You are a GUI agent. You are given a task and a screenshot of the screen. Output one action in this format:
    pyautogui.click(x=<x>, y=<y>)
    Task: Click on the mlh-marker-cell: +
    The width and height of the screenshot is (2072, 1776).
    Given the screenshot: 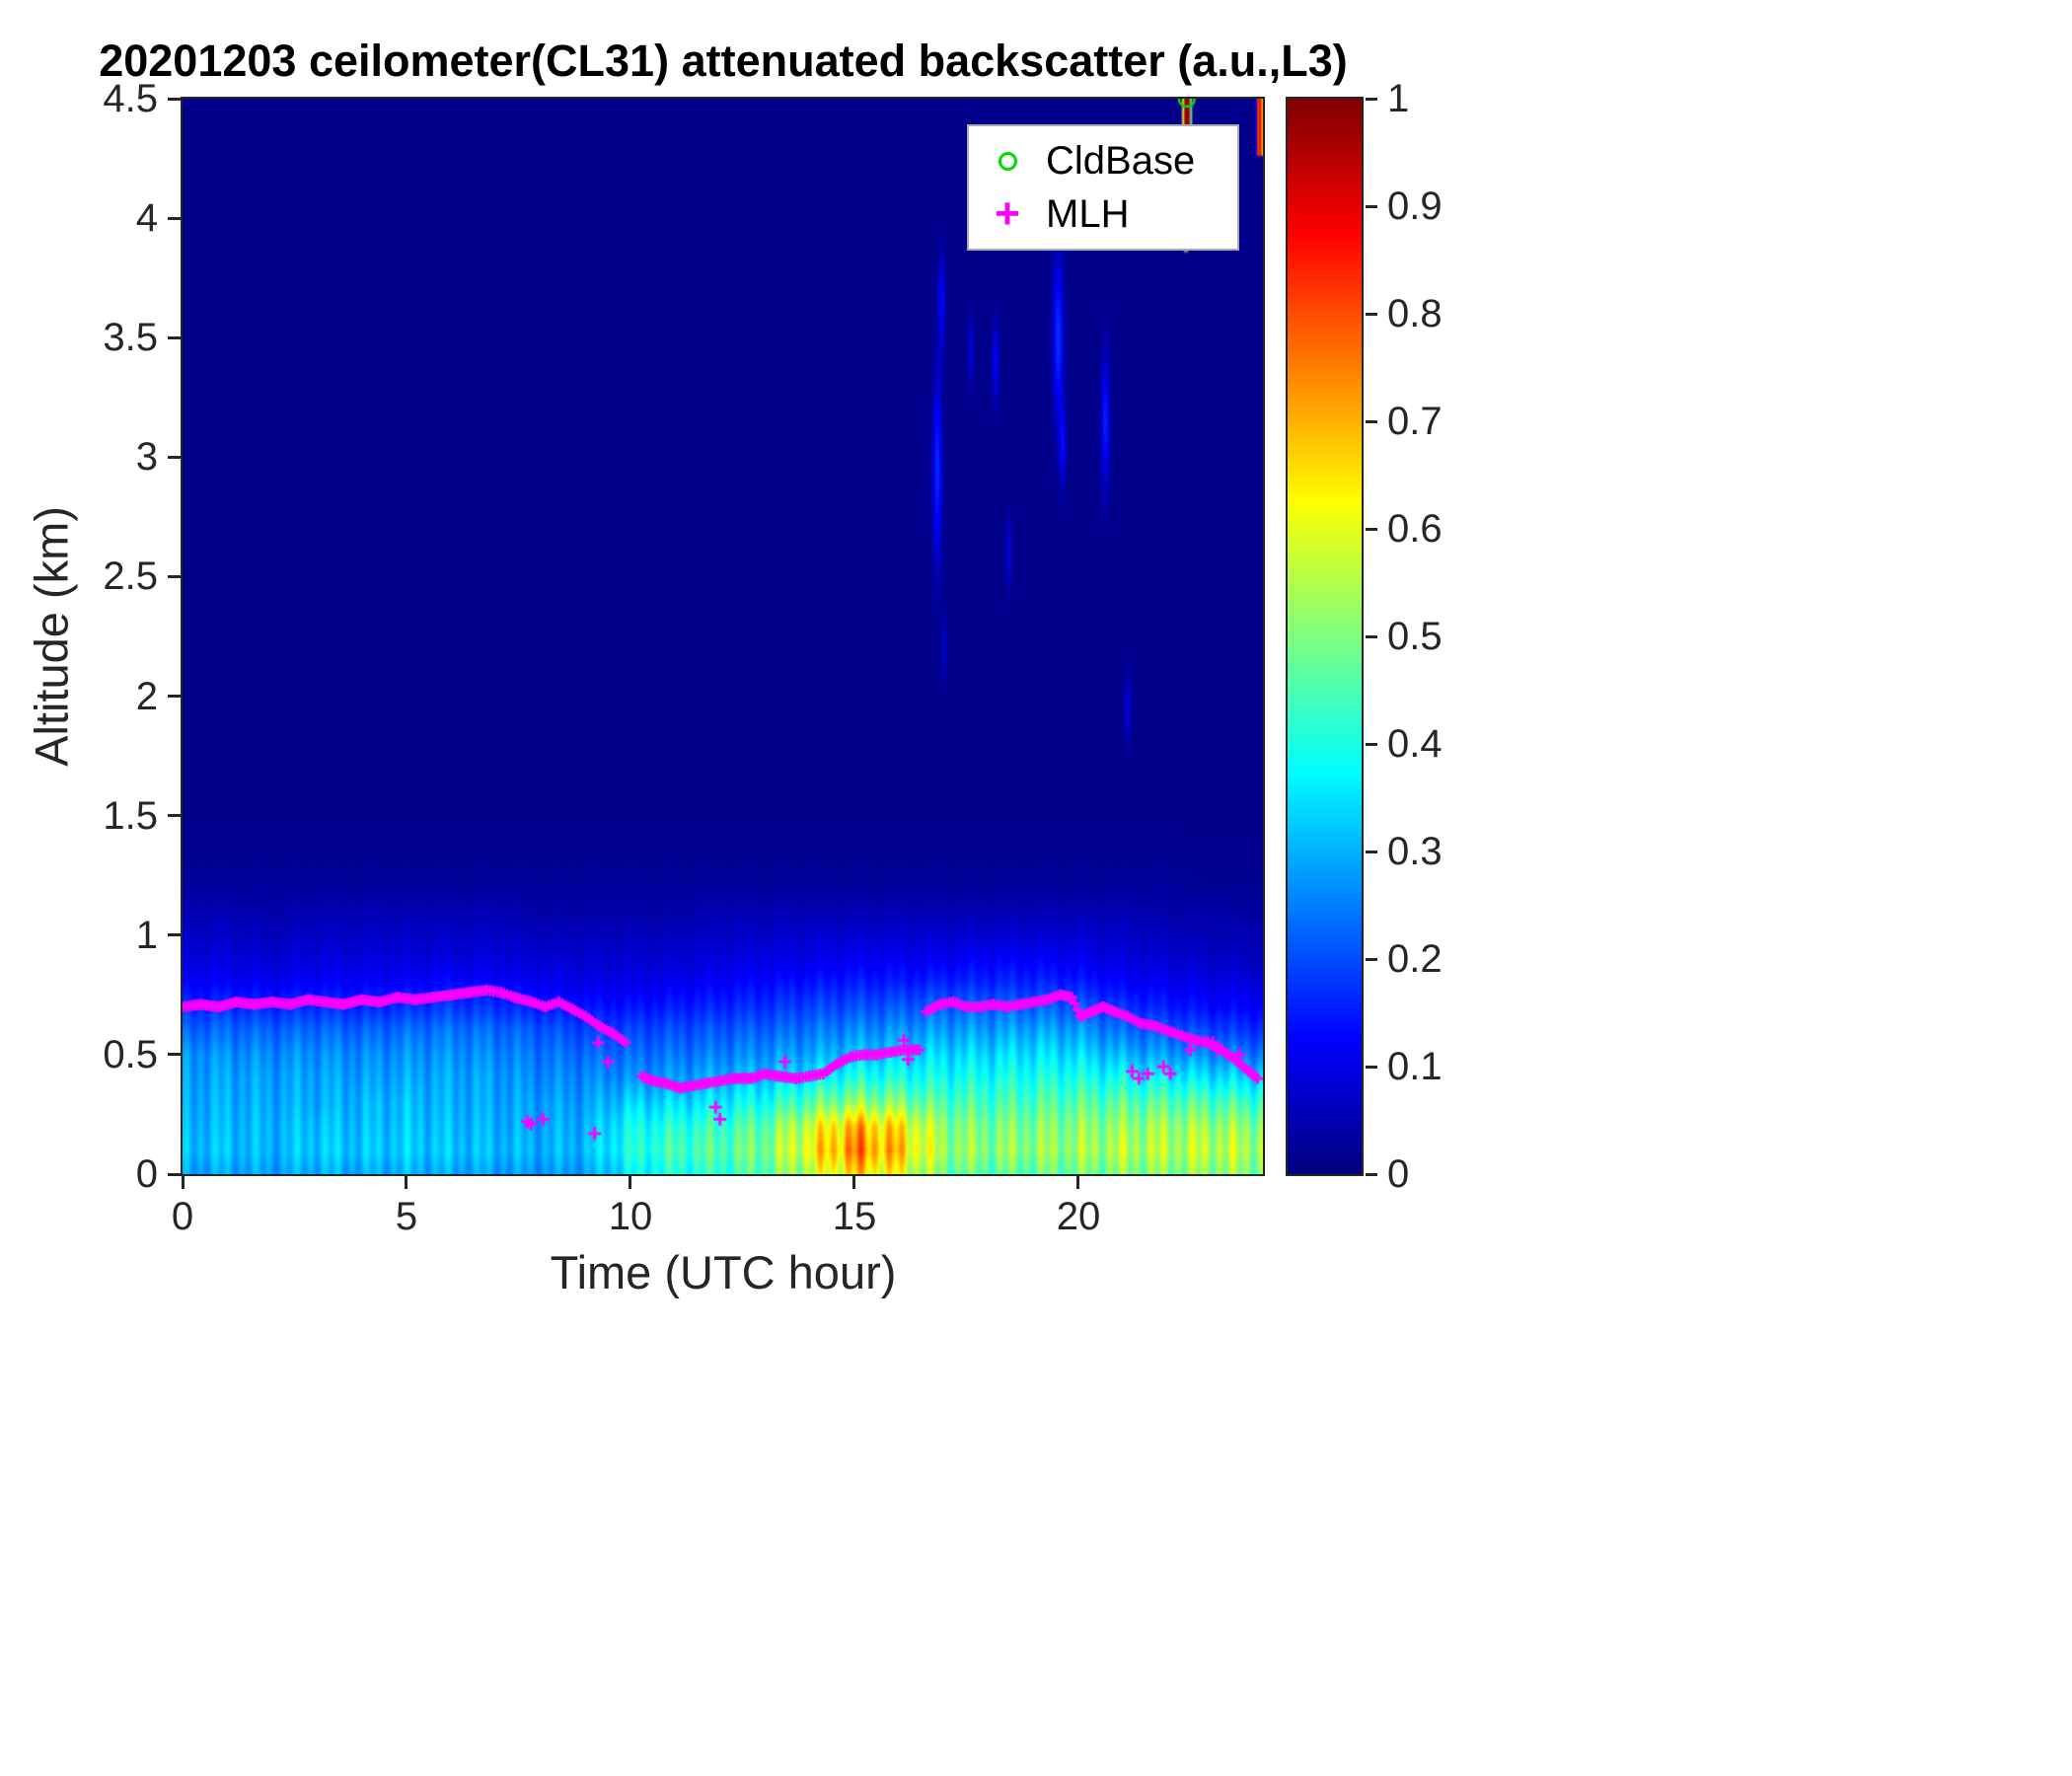 What is the action you would take?
    pyautogui.click(x=1008, y=214)
    